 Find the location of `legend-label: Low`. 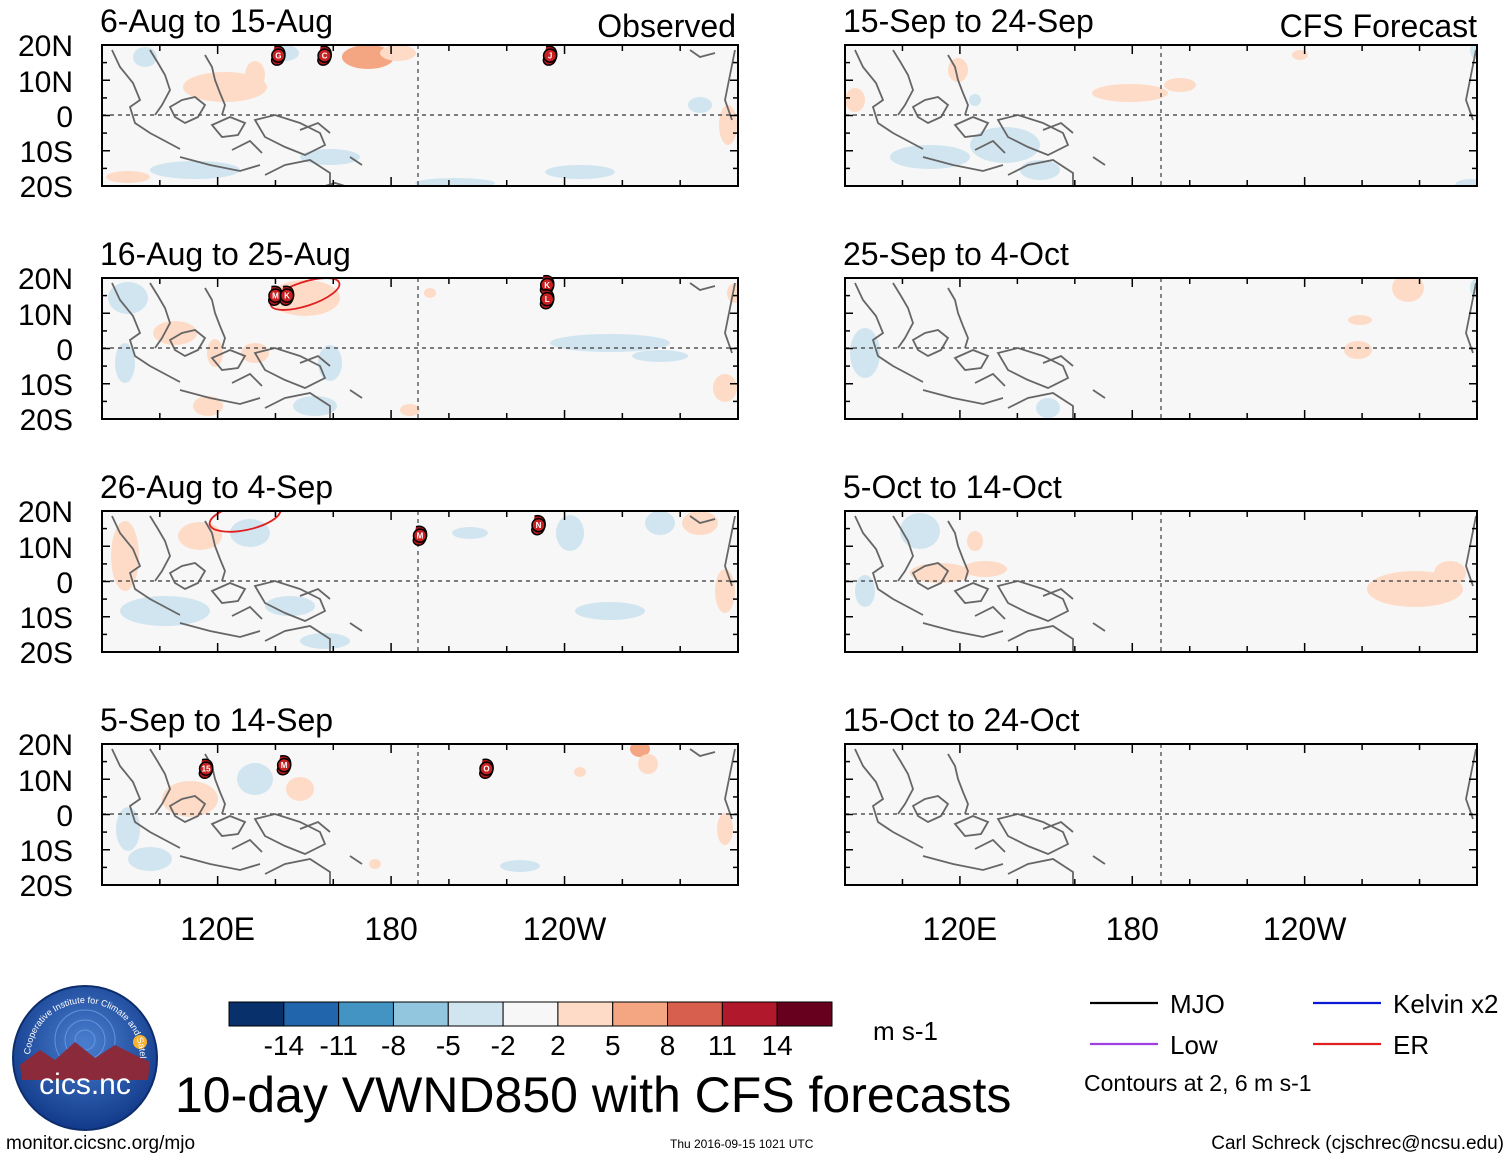

legend-label: Low is located at coordinates (1194, 1045).